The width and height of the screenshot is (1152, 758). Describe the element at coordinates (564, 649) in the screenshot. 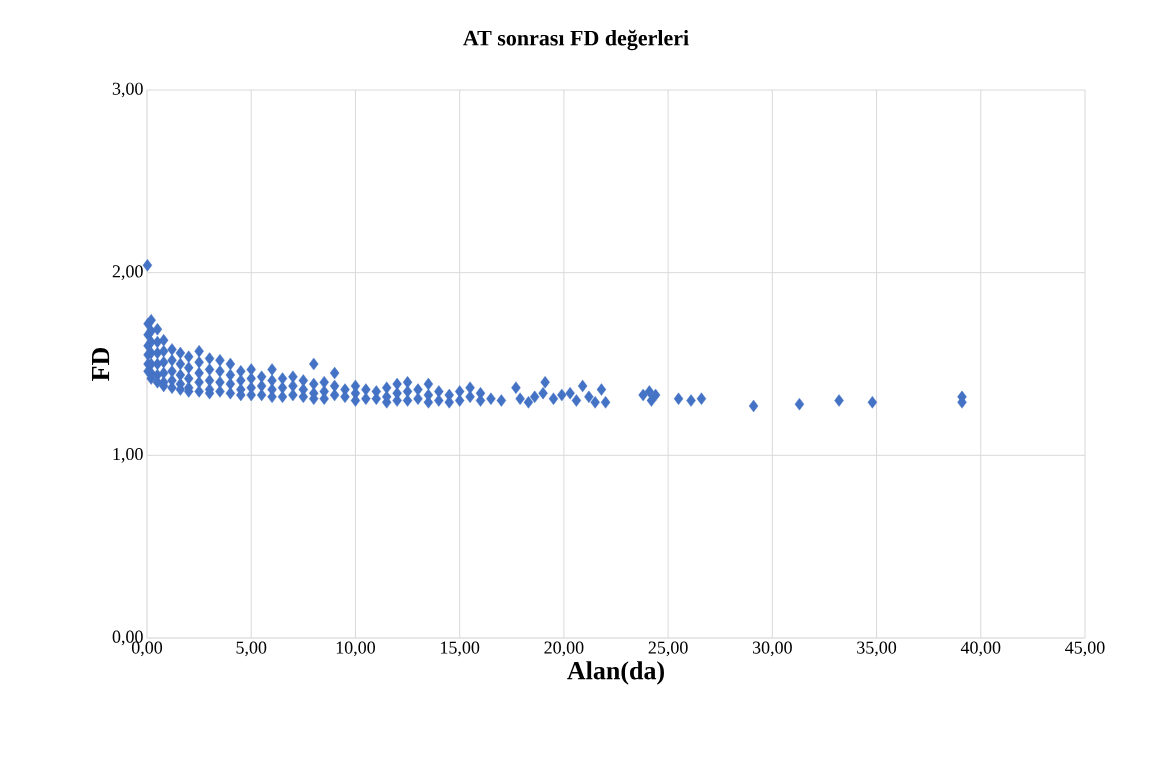

I see `x-tick-label: 20,00` at that location.